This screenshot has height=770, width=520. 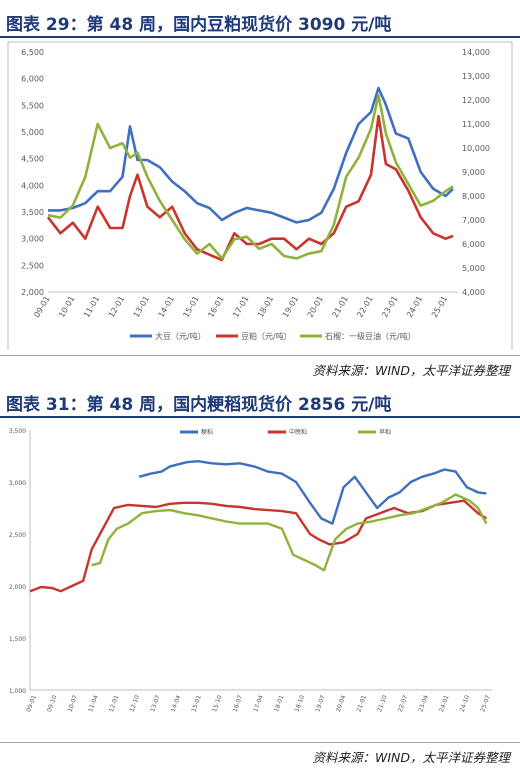 I want to click on y-right-tick-label: 6,000, so click(x=473, y=244).